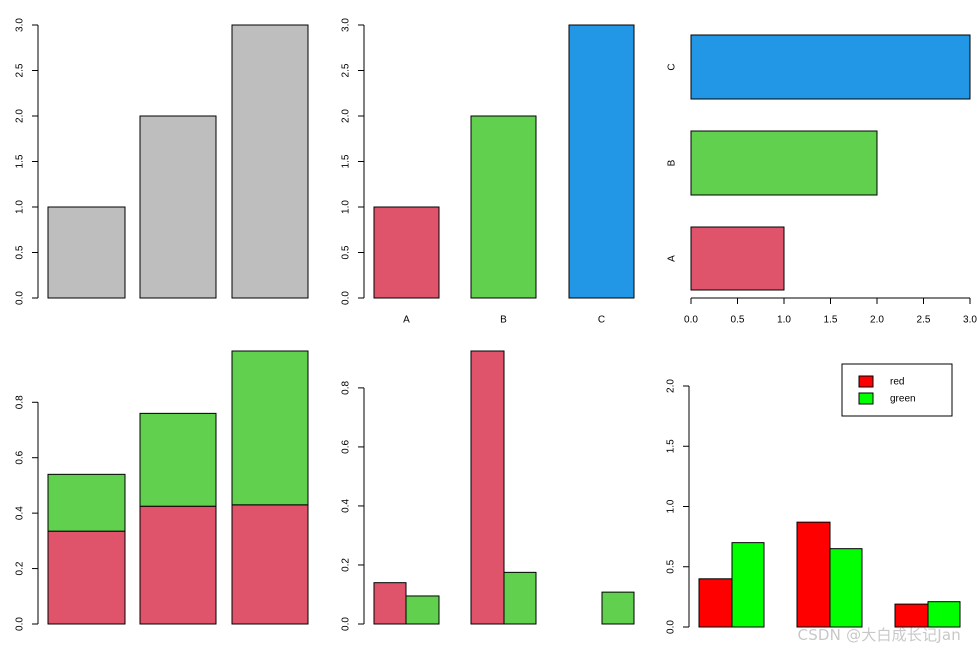 The width and height of the screenshot is (977, 653). What do you see at coordinates (897, 382) in the screenshot?
I see `legend-label: red` at bounding box center [897, 382].